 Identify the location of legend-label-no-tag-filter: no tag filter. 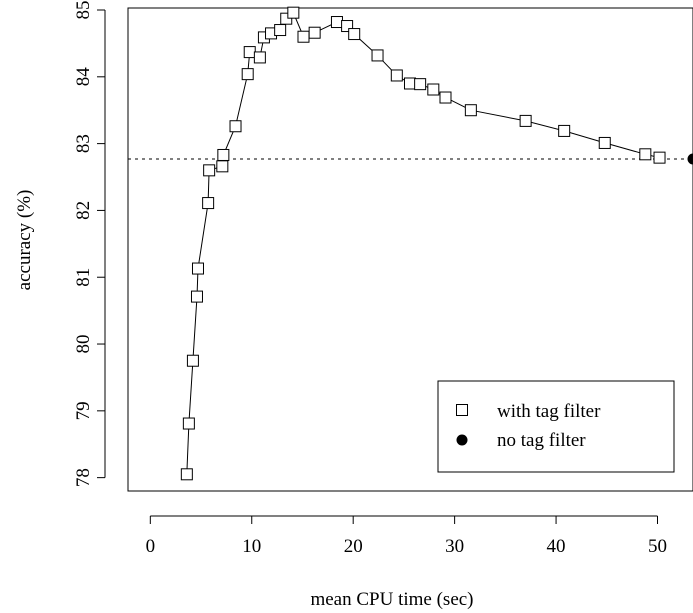
(541, 440).